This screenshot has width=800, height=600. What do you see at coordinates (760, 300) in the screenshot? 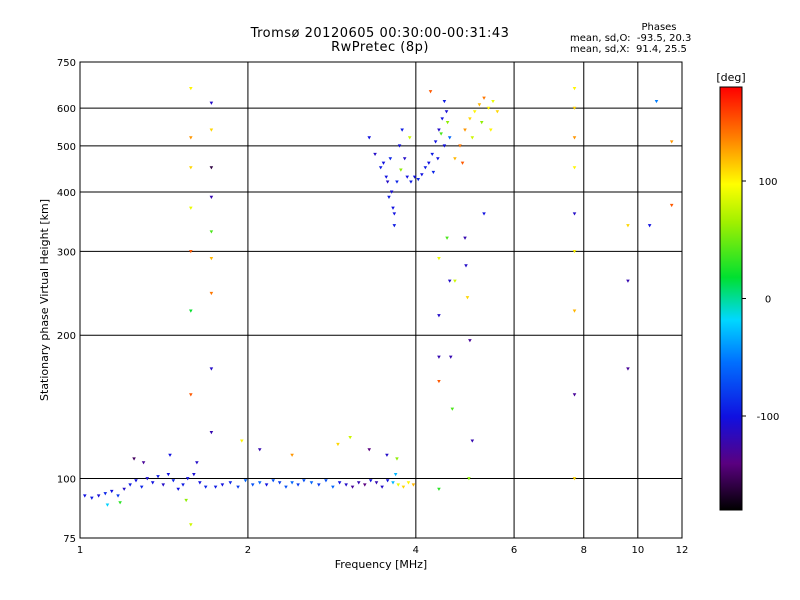
I see `colorbar-ticks: 100 0 -100` at bounding box center [760, 300].